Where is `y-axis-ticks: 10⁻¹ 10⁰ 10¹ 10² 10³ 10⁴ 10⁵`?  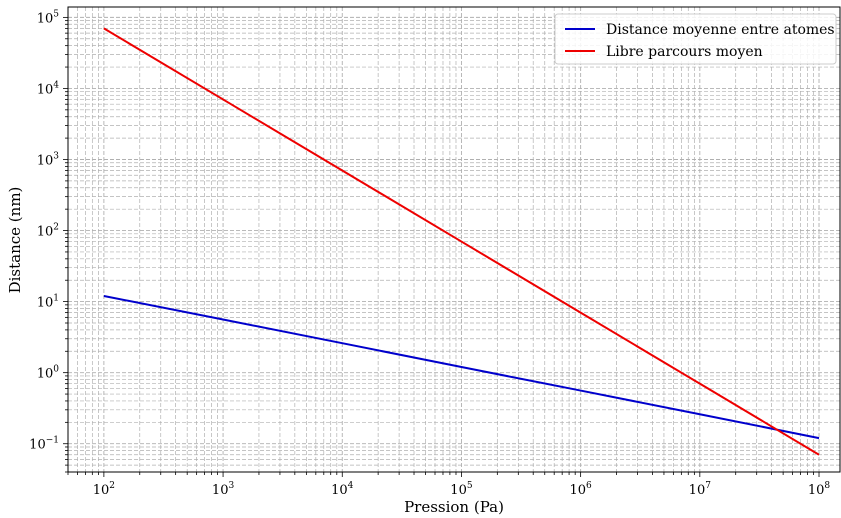
y-axis-ticks: 10⁻¹ 10⁰ 10¹ 10² 10³ 10⁴ 10⁵ is located at coordinates (48, 241).